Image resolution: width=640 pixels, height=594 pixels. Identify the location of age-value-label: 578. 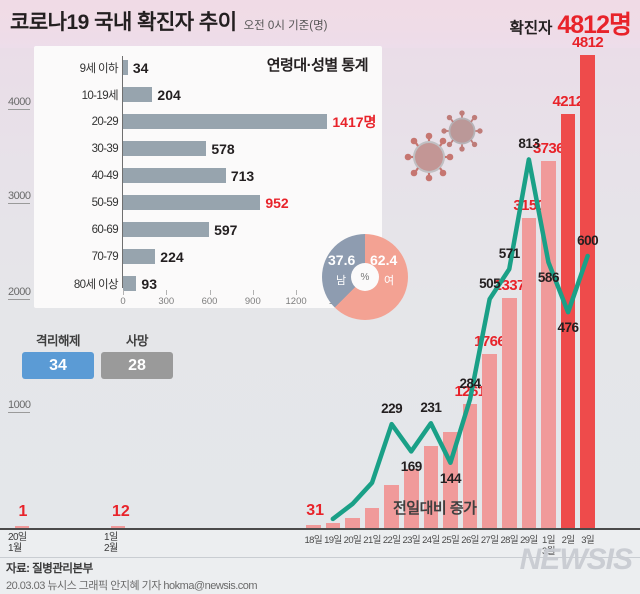
(223, 148).